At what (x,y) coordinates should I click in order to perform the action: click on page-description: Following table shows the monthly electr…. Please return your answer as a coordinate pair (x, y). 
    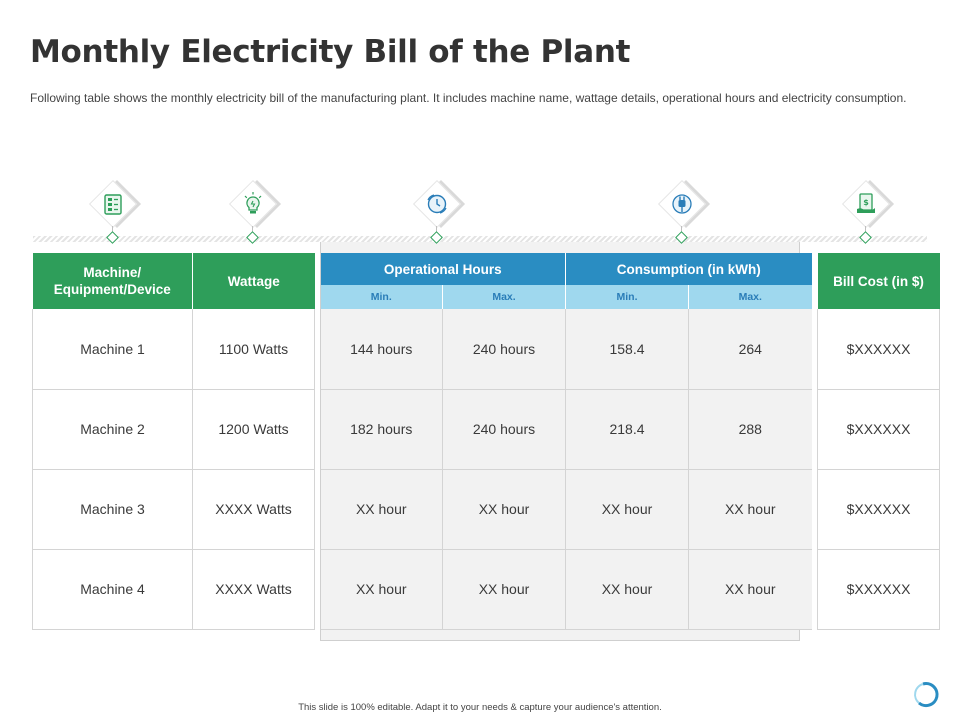
    Looking at the image, I should click on (468, 98).